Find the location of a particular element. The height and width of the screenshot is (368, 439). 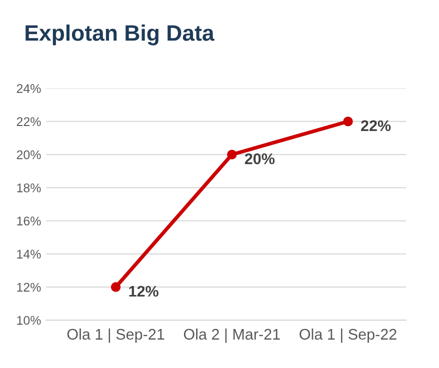

y-tick-label: 22% is located at coordinates (28, 121).